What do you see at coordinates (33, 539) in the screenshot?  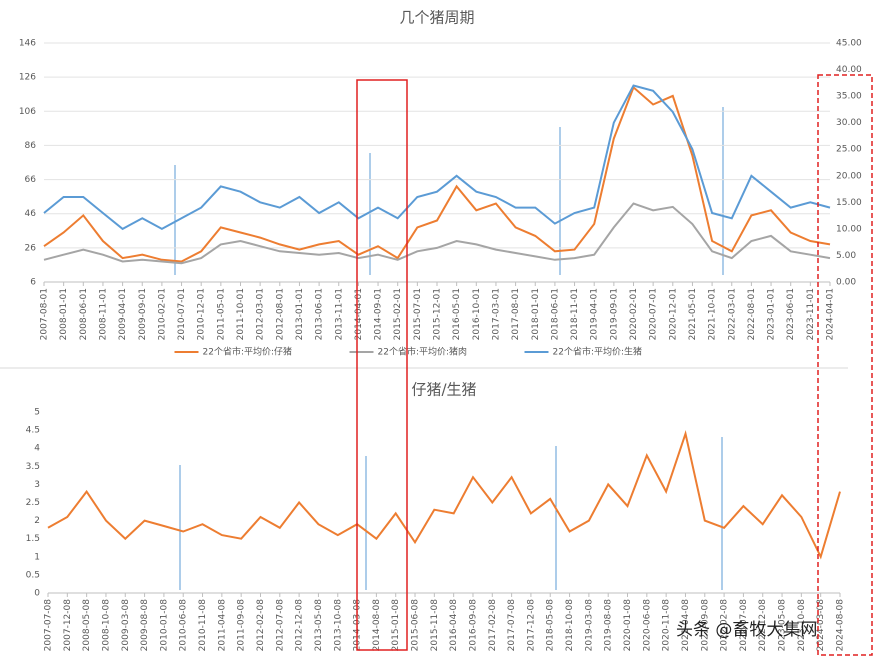 I see `y-tick-label: 1.5` at bounding box center [33, 539].